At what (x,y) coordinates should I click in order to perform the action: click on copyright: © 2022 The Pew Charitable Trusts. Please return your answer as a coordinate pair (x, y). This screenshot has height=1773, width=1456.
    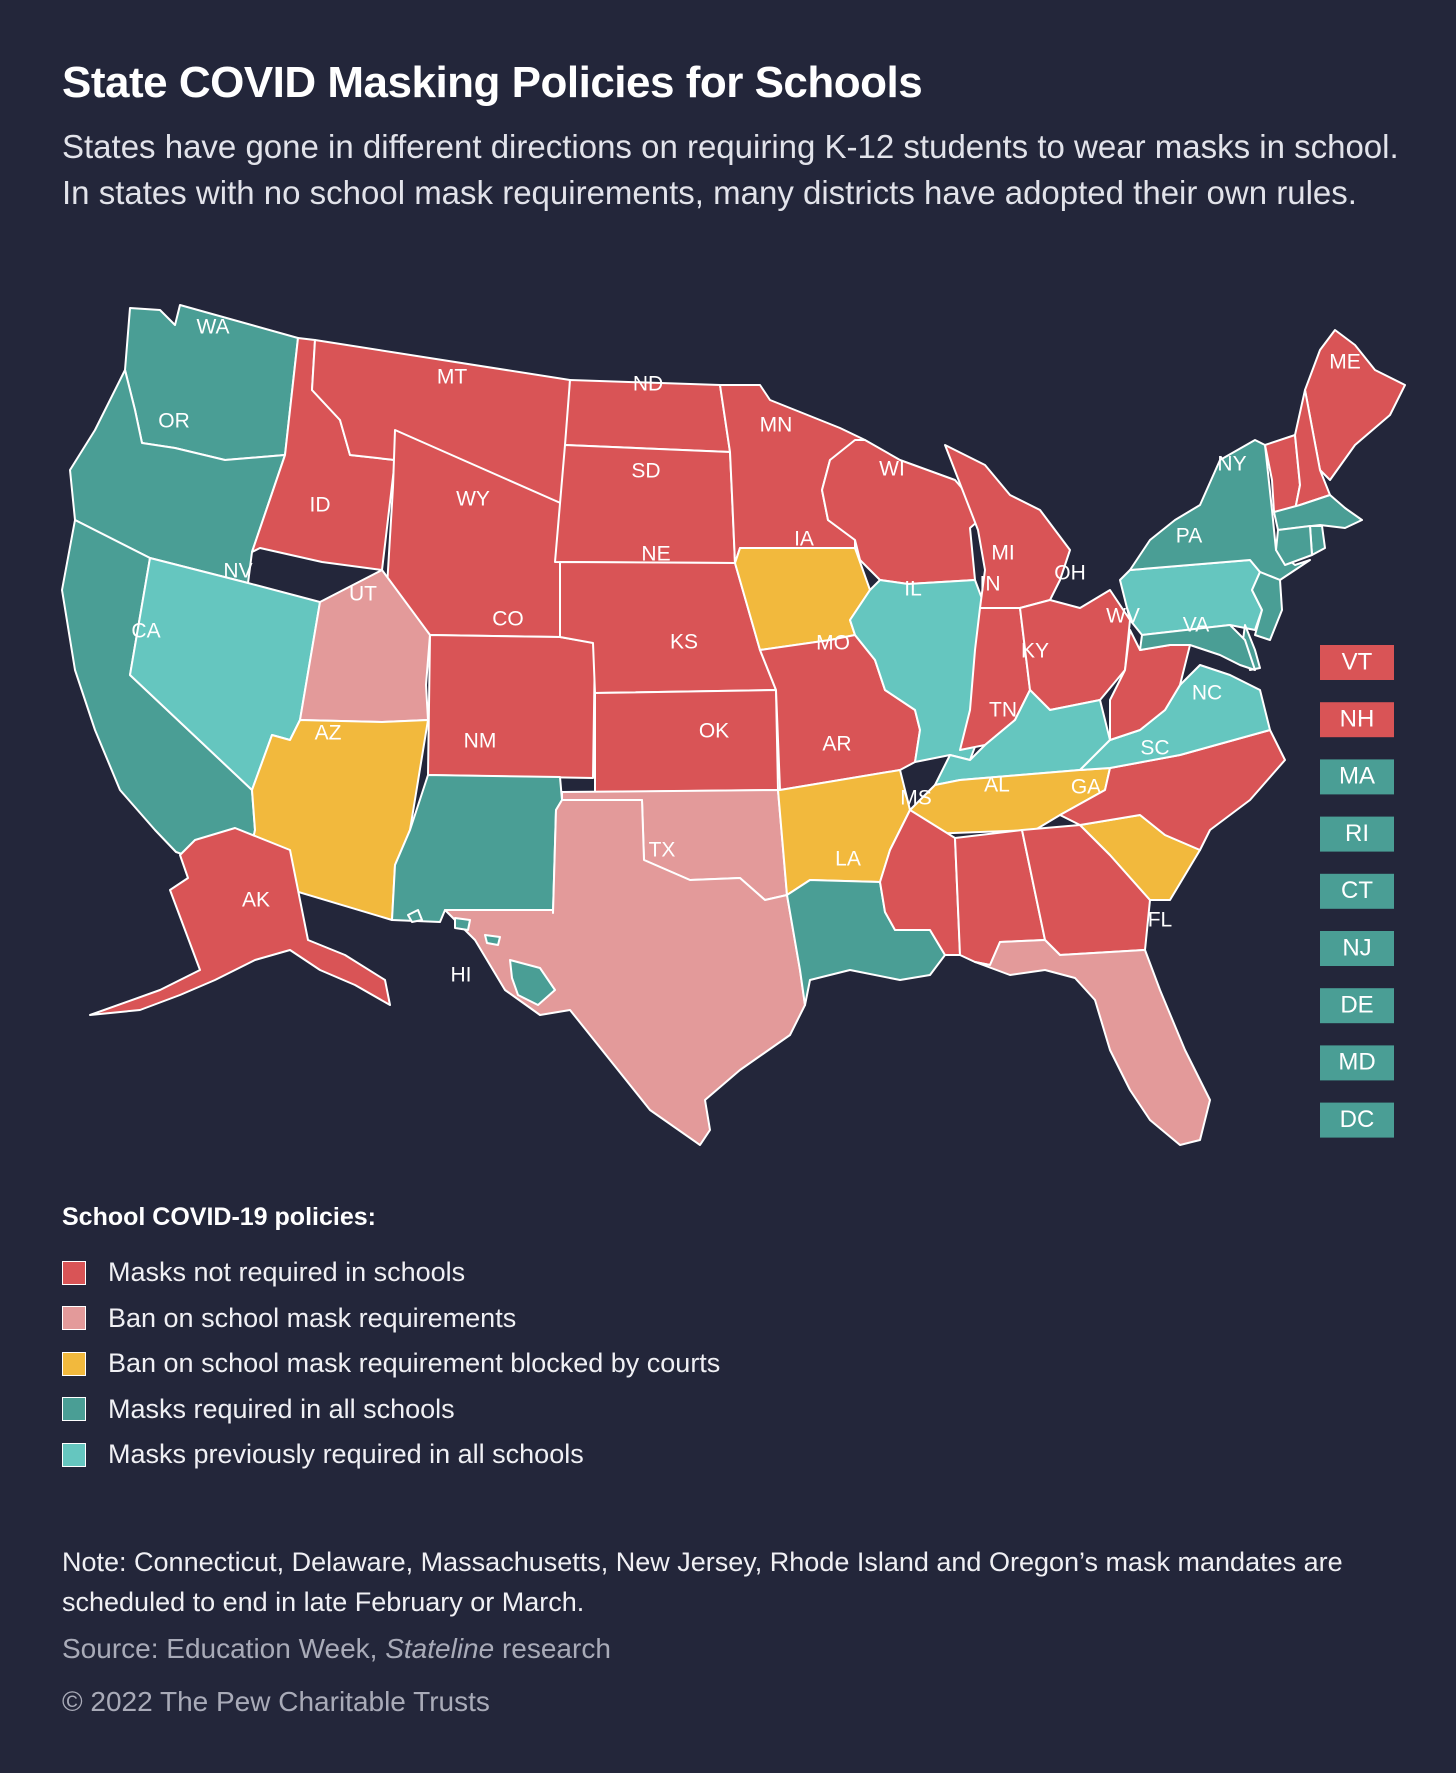
    Looking at the image, I should click on (276, 1701).